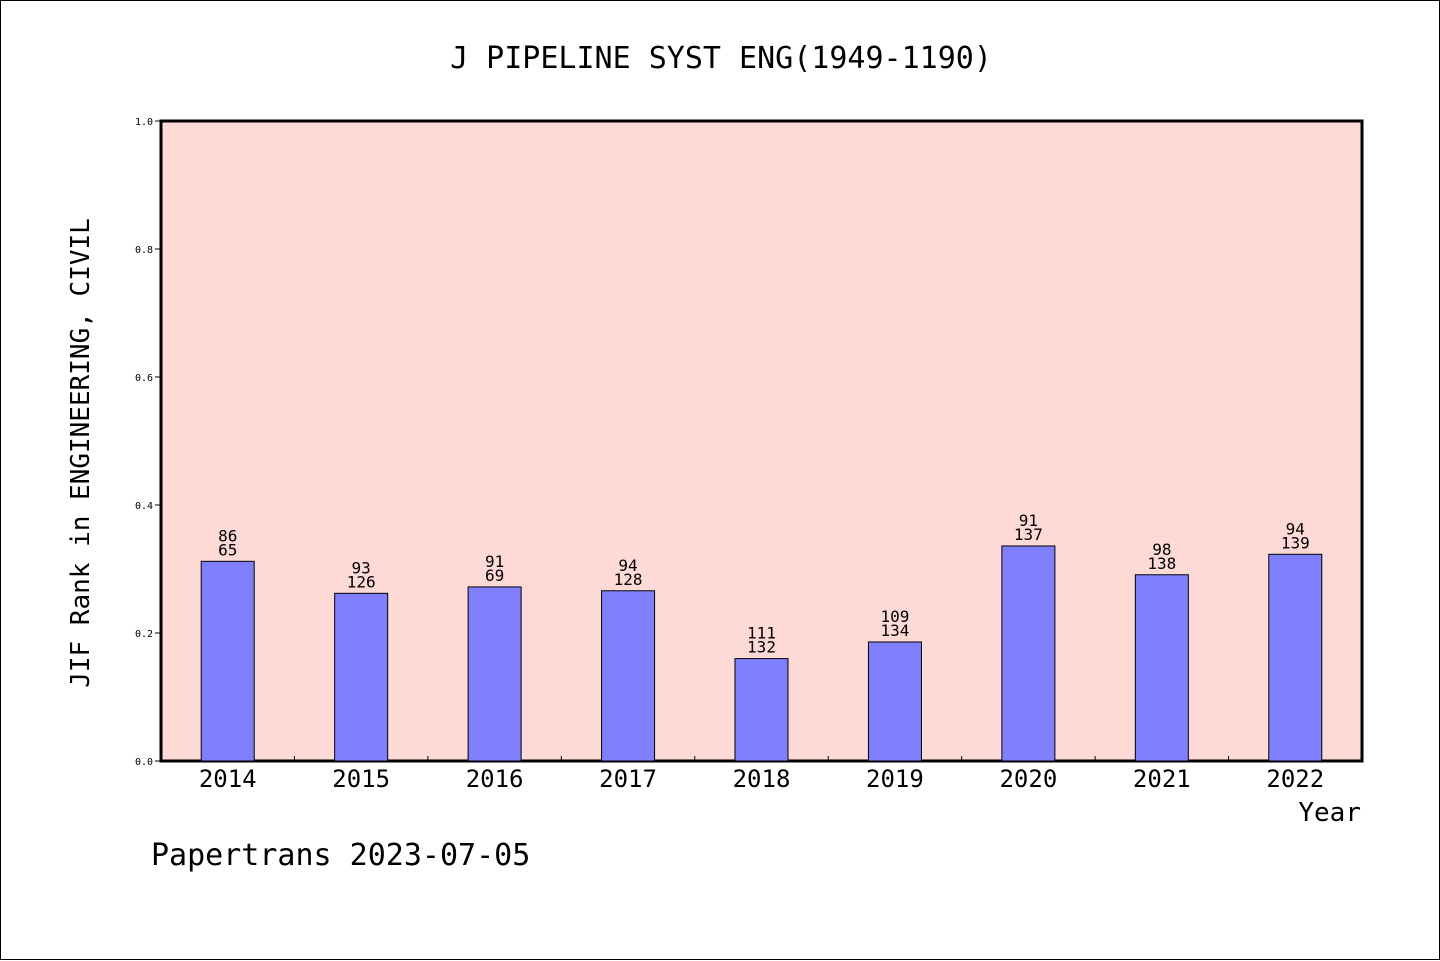 This screenshot has width=1440, height=961. I want to click on bar-2015, so click(361, 677).